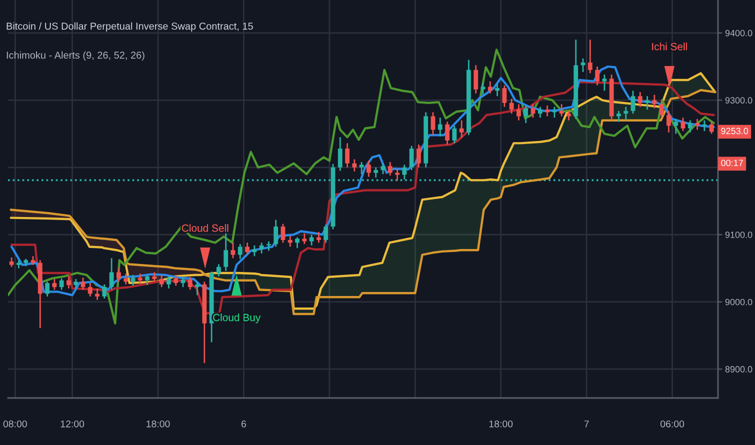 The image size is (755, 445). Describe the element at coordinates (586, 424) in the screenshot. I see `x-tick-label: 7` at that location.